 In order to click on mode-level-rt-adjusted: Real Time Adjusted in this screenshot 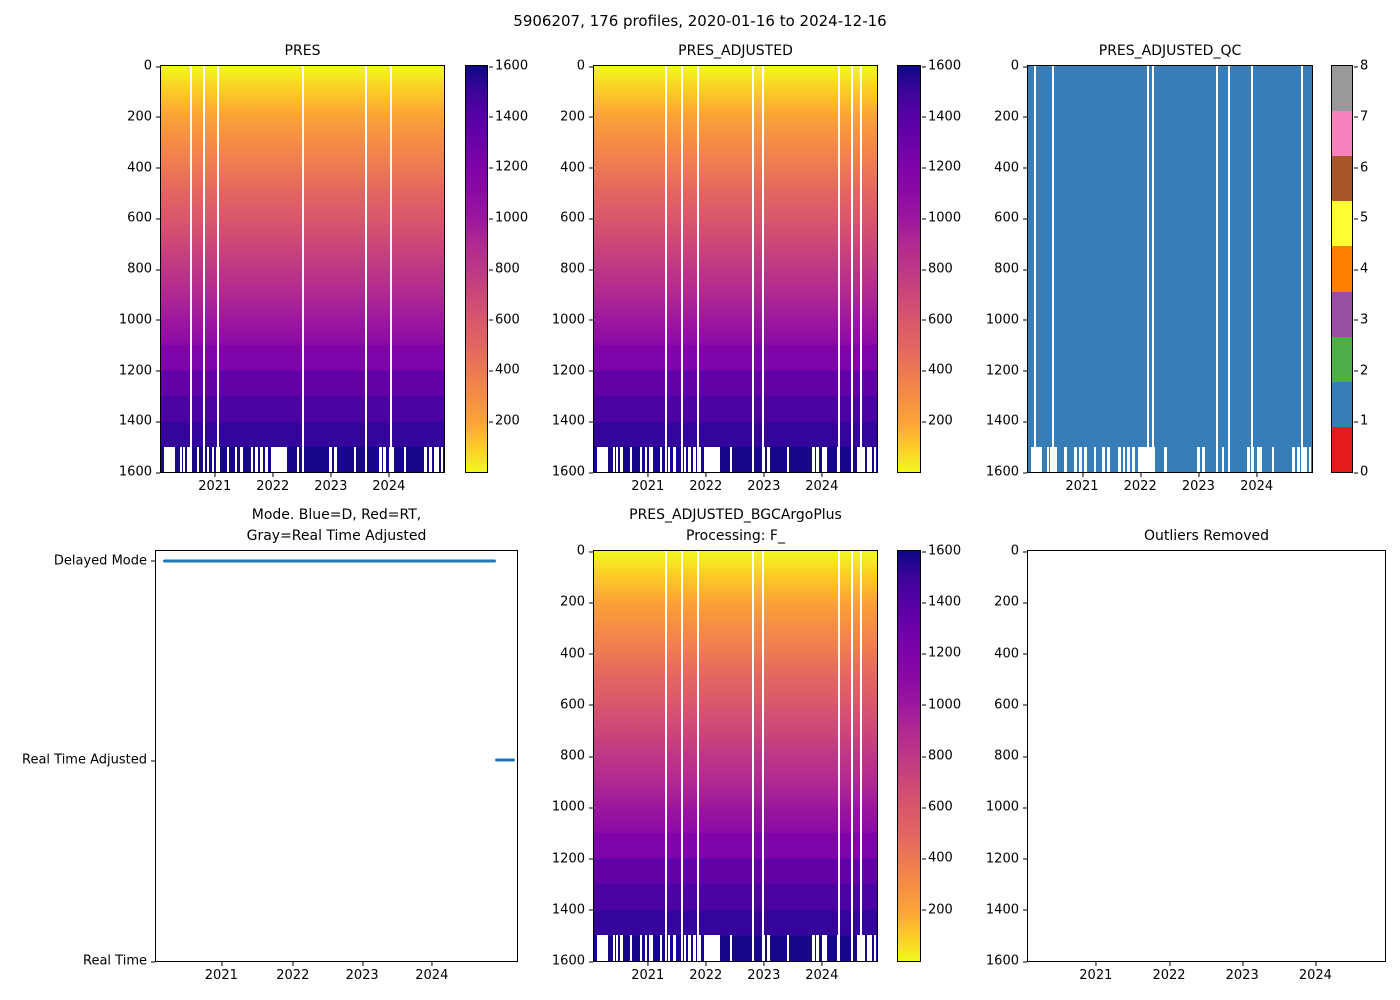, I will do `click(88, 760)`.